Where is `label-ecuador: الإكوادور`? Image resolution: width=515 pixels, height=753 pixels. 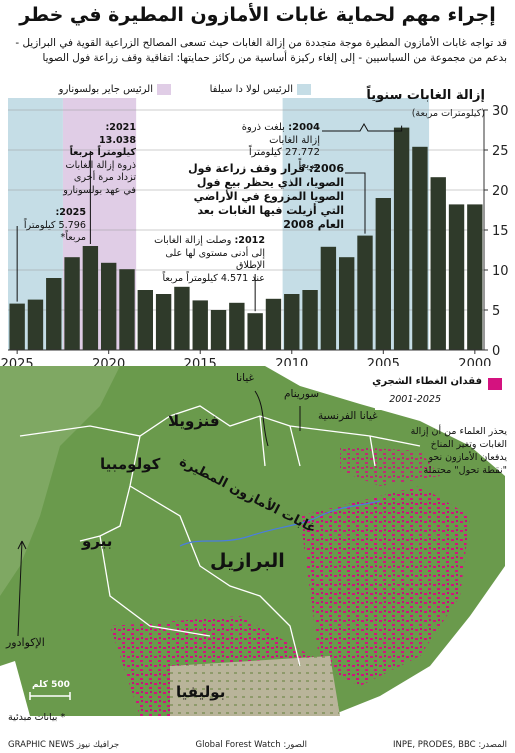 label-ecuador: الإكوادور is located at coordinates (25, 642).